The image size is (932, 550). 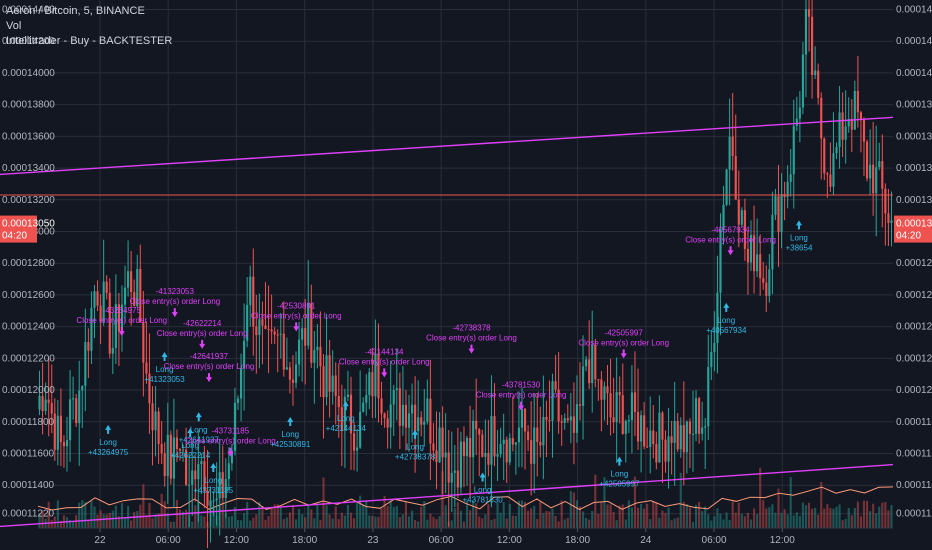 I want to click on time-tick-label: 12:00, so click(x=782, y=540).